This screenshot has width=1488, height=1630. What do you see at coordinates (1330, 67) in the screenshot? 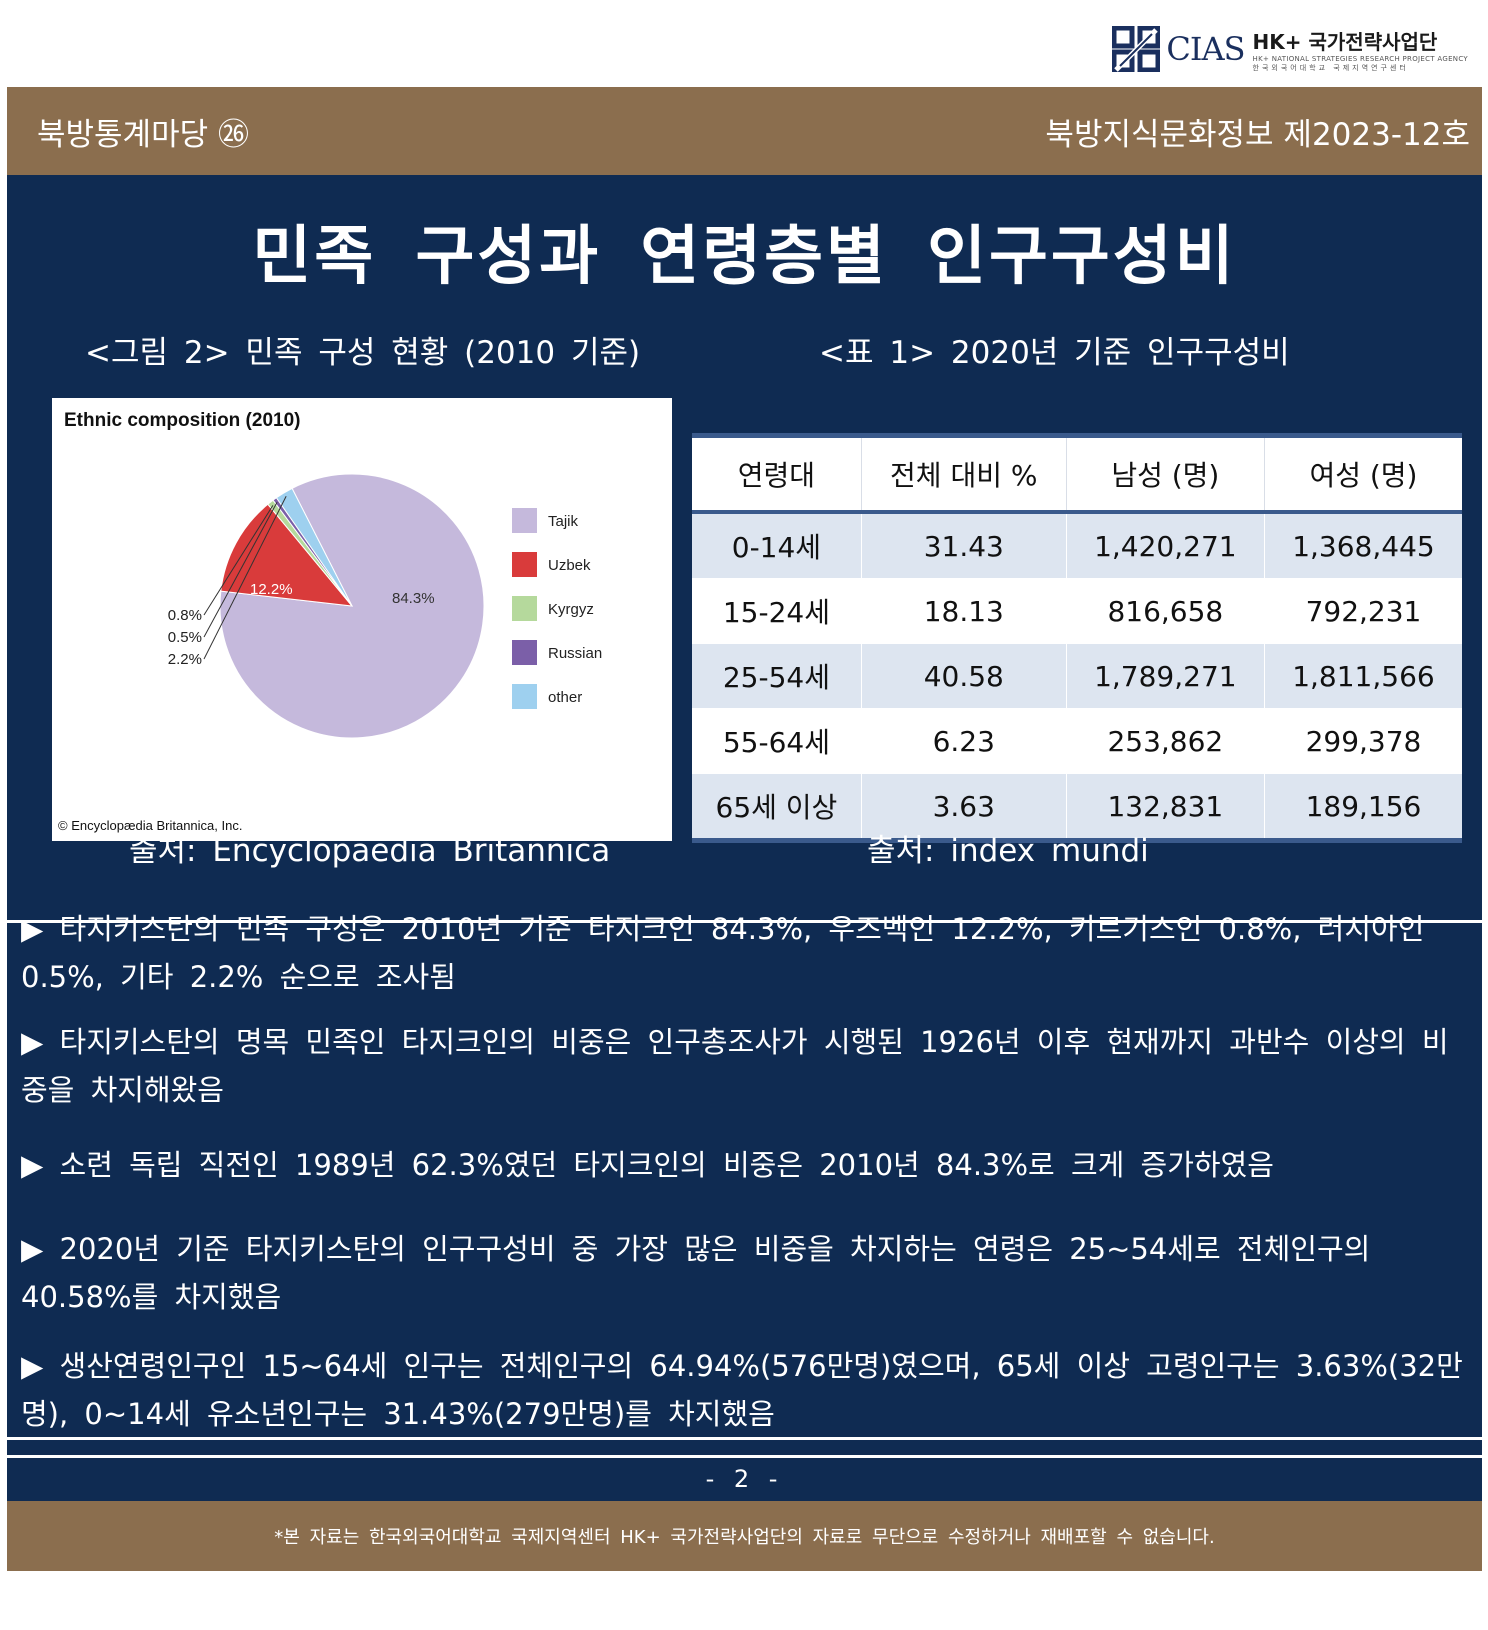
I see `logo-subtitle-ko: 한국외국어대학교 국제지역연구센터` at bounding box center [1330, 67].